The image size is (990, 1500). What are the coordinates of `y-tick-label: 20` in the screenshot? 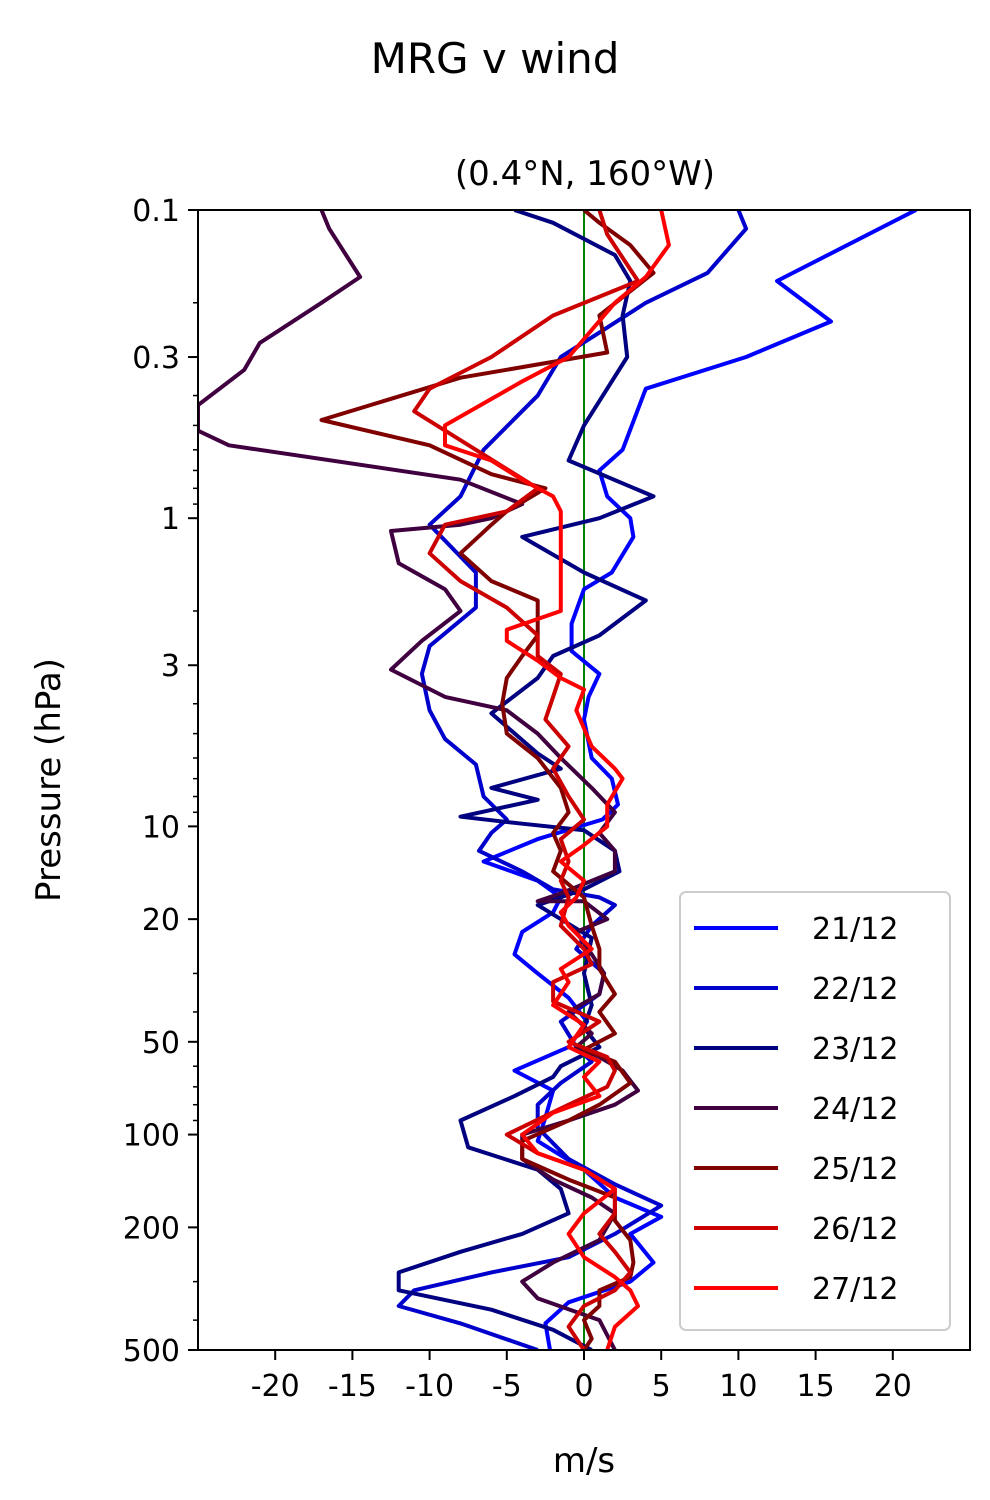 It's located at (161, 920).